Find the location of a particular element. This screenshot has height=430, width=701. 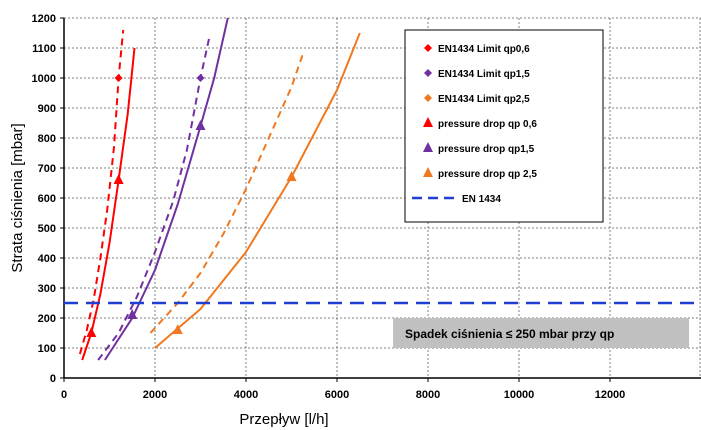

legend-box is located at coordinates (504, 126).